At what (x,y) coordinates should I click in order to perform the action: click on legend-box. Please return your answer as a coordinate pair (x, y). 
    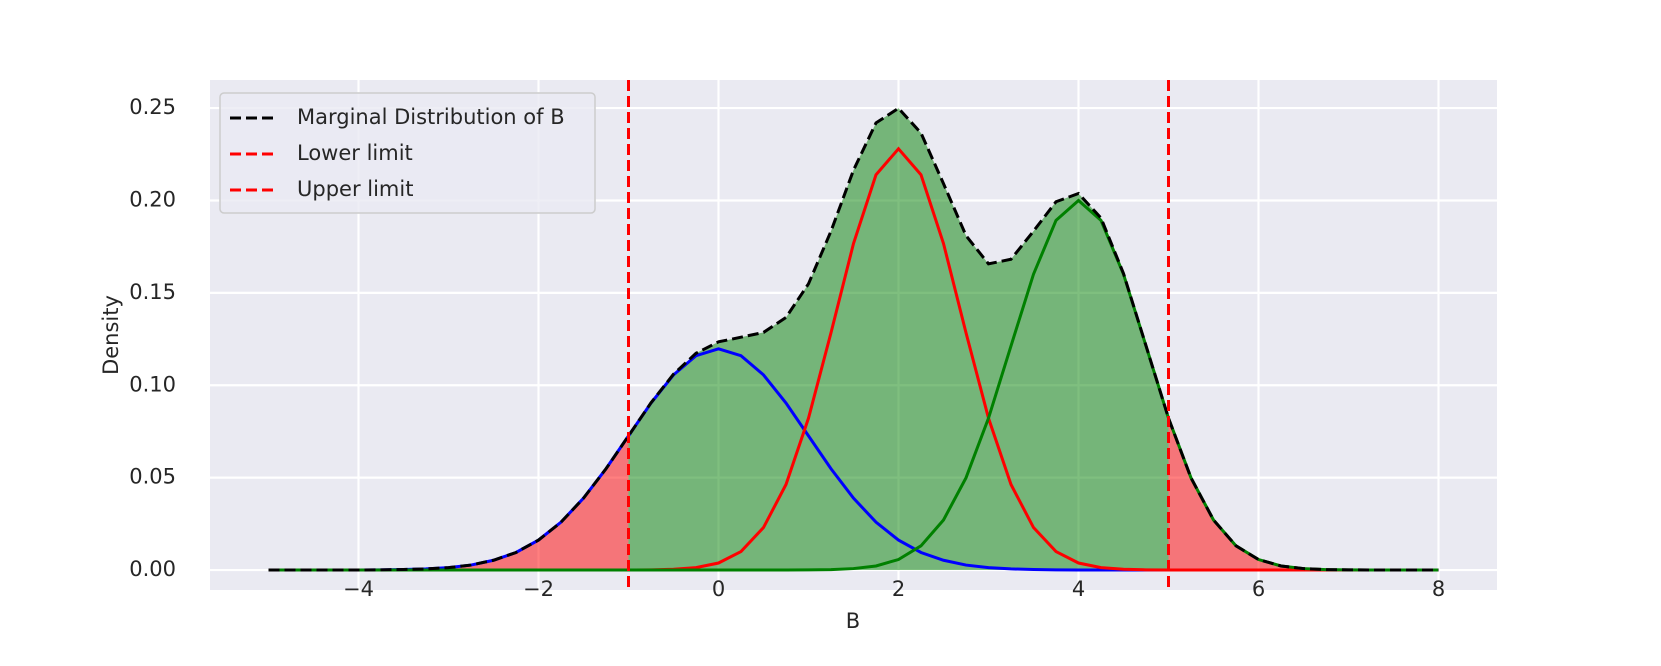
    Looking at the image, I should click on (407, 153).